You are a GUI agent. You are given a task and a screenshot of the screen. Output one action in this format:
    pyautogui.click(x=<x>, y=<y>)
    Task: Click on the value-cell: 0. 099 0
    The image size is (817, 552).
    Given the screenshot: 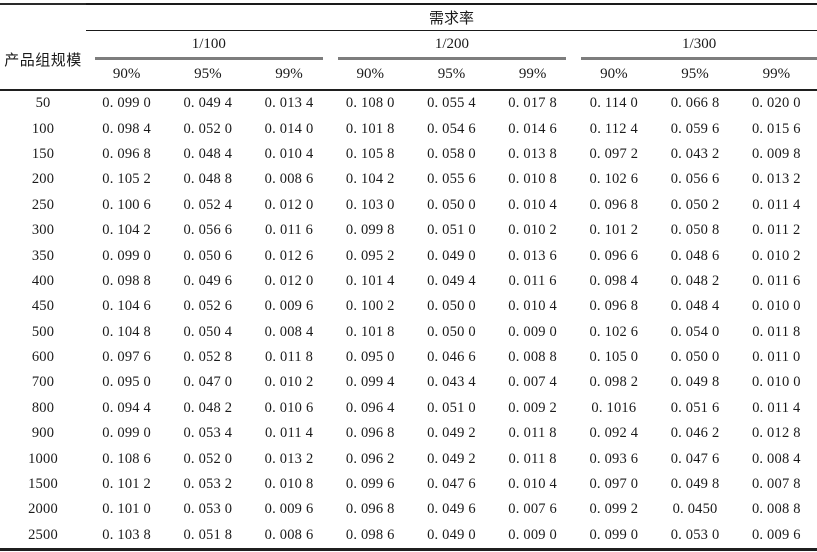 What is the action you would take?
    pyautogui.click(x=126, y=103)
    